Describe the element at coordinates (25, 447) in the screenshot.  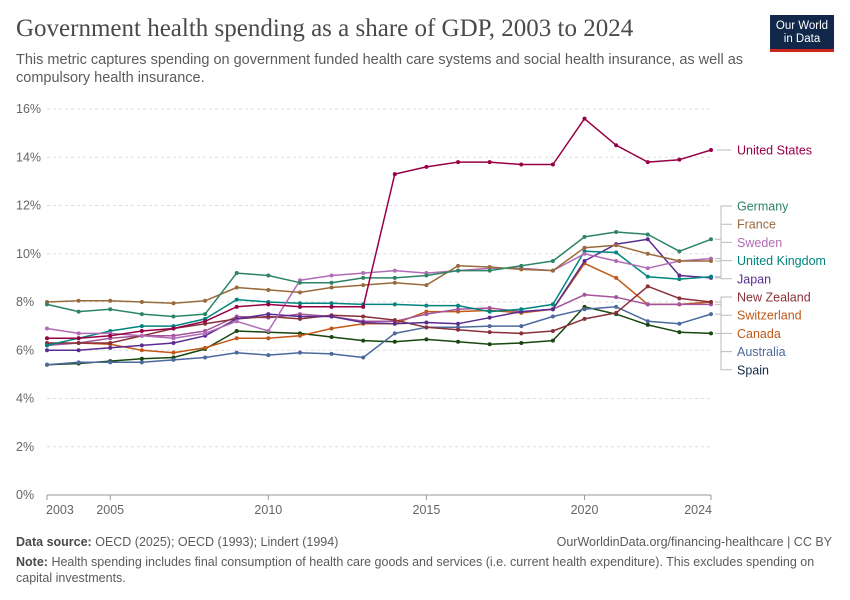
I see `y-tick-label: 2%` at that location.